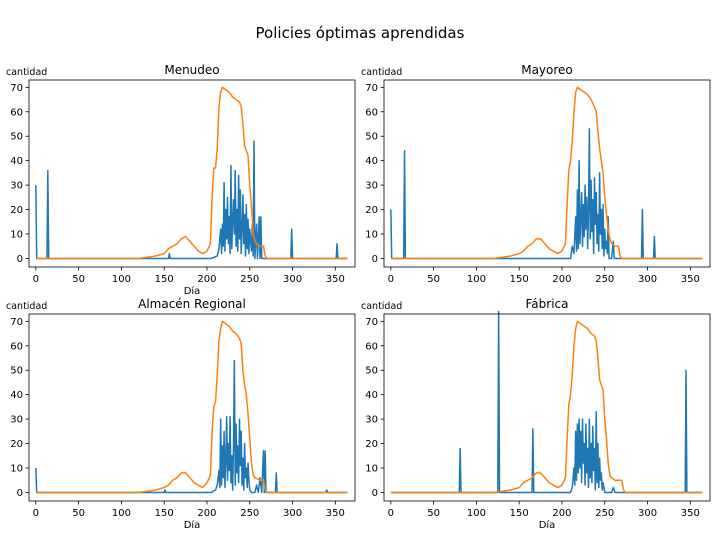 This screenshot has height=540, width=720. What do you see at coordinates (547, 304) in the screenshot?
I see `subplot-title: Fábrica` at bounding box center [547, 304].